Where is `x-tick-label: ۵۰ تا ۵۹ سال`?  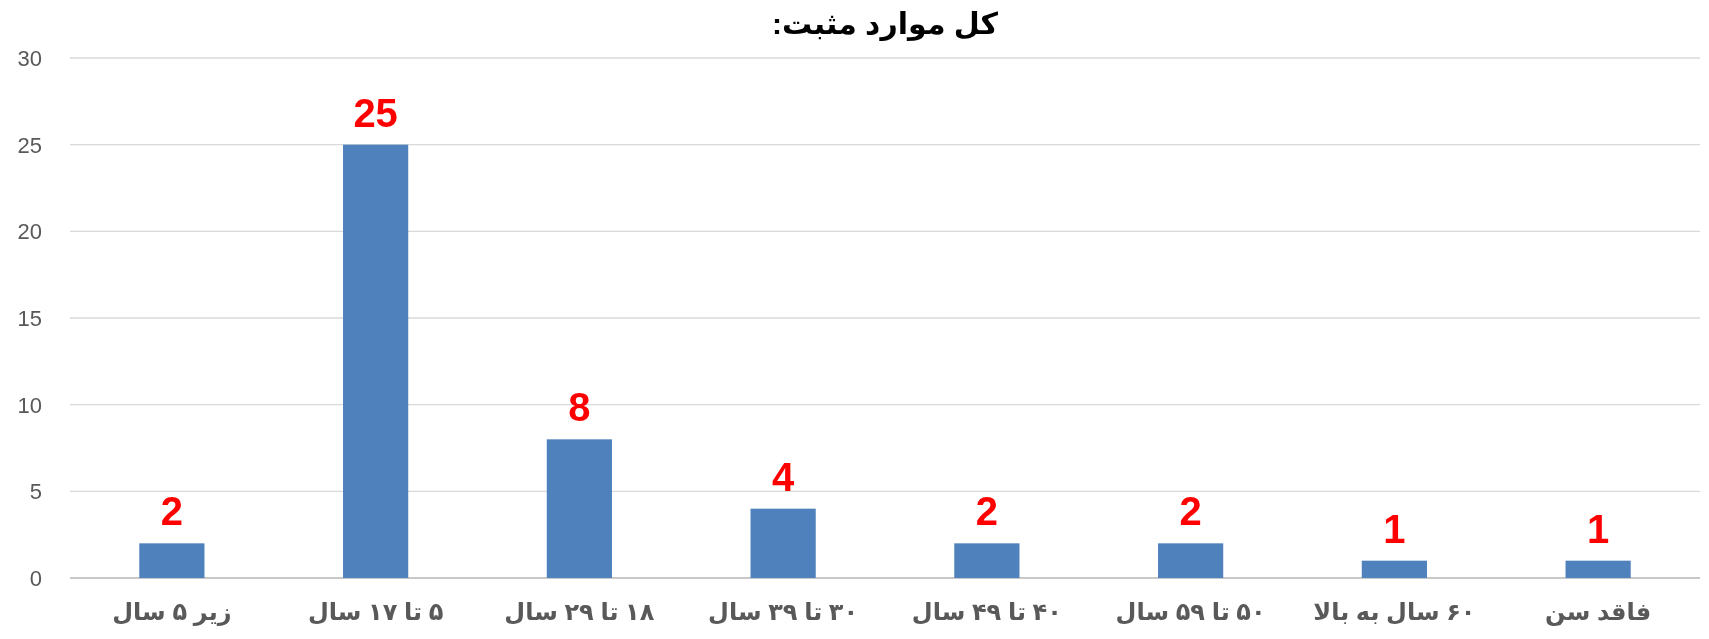
x-tick-label: ۵۰ تا ۵۹ سال is located at coordinates (1190, 611).